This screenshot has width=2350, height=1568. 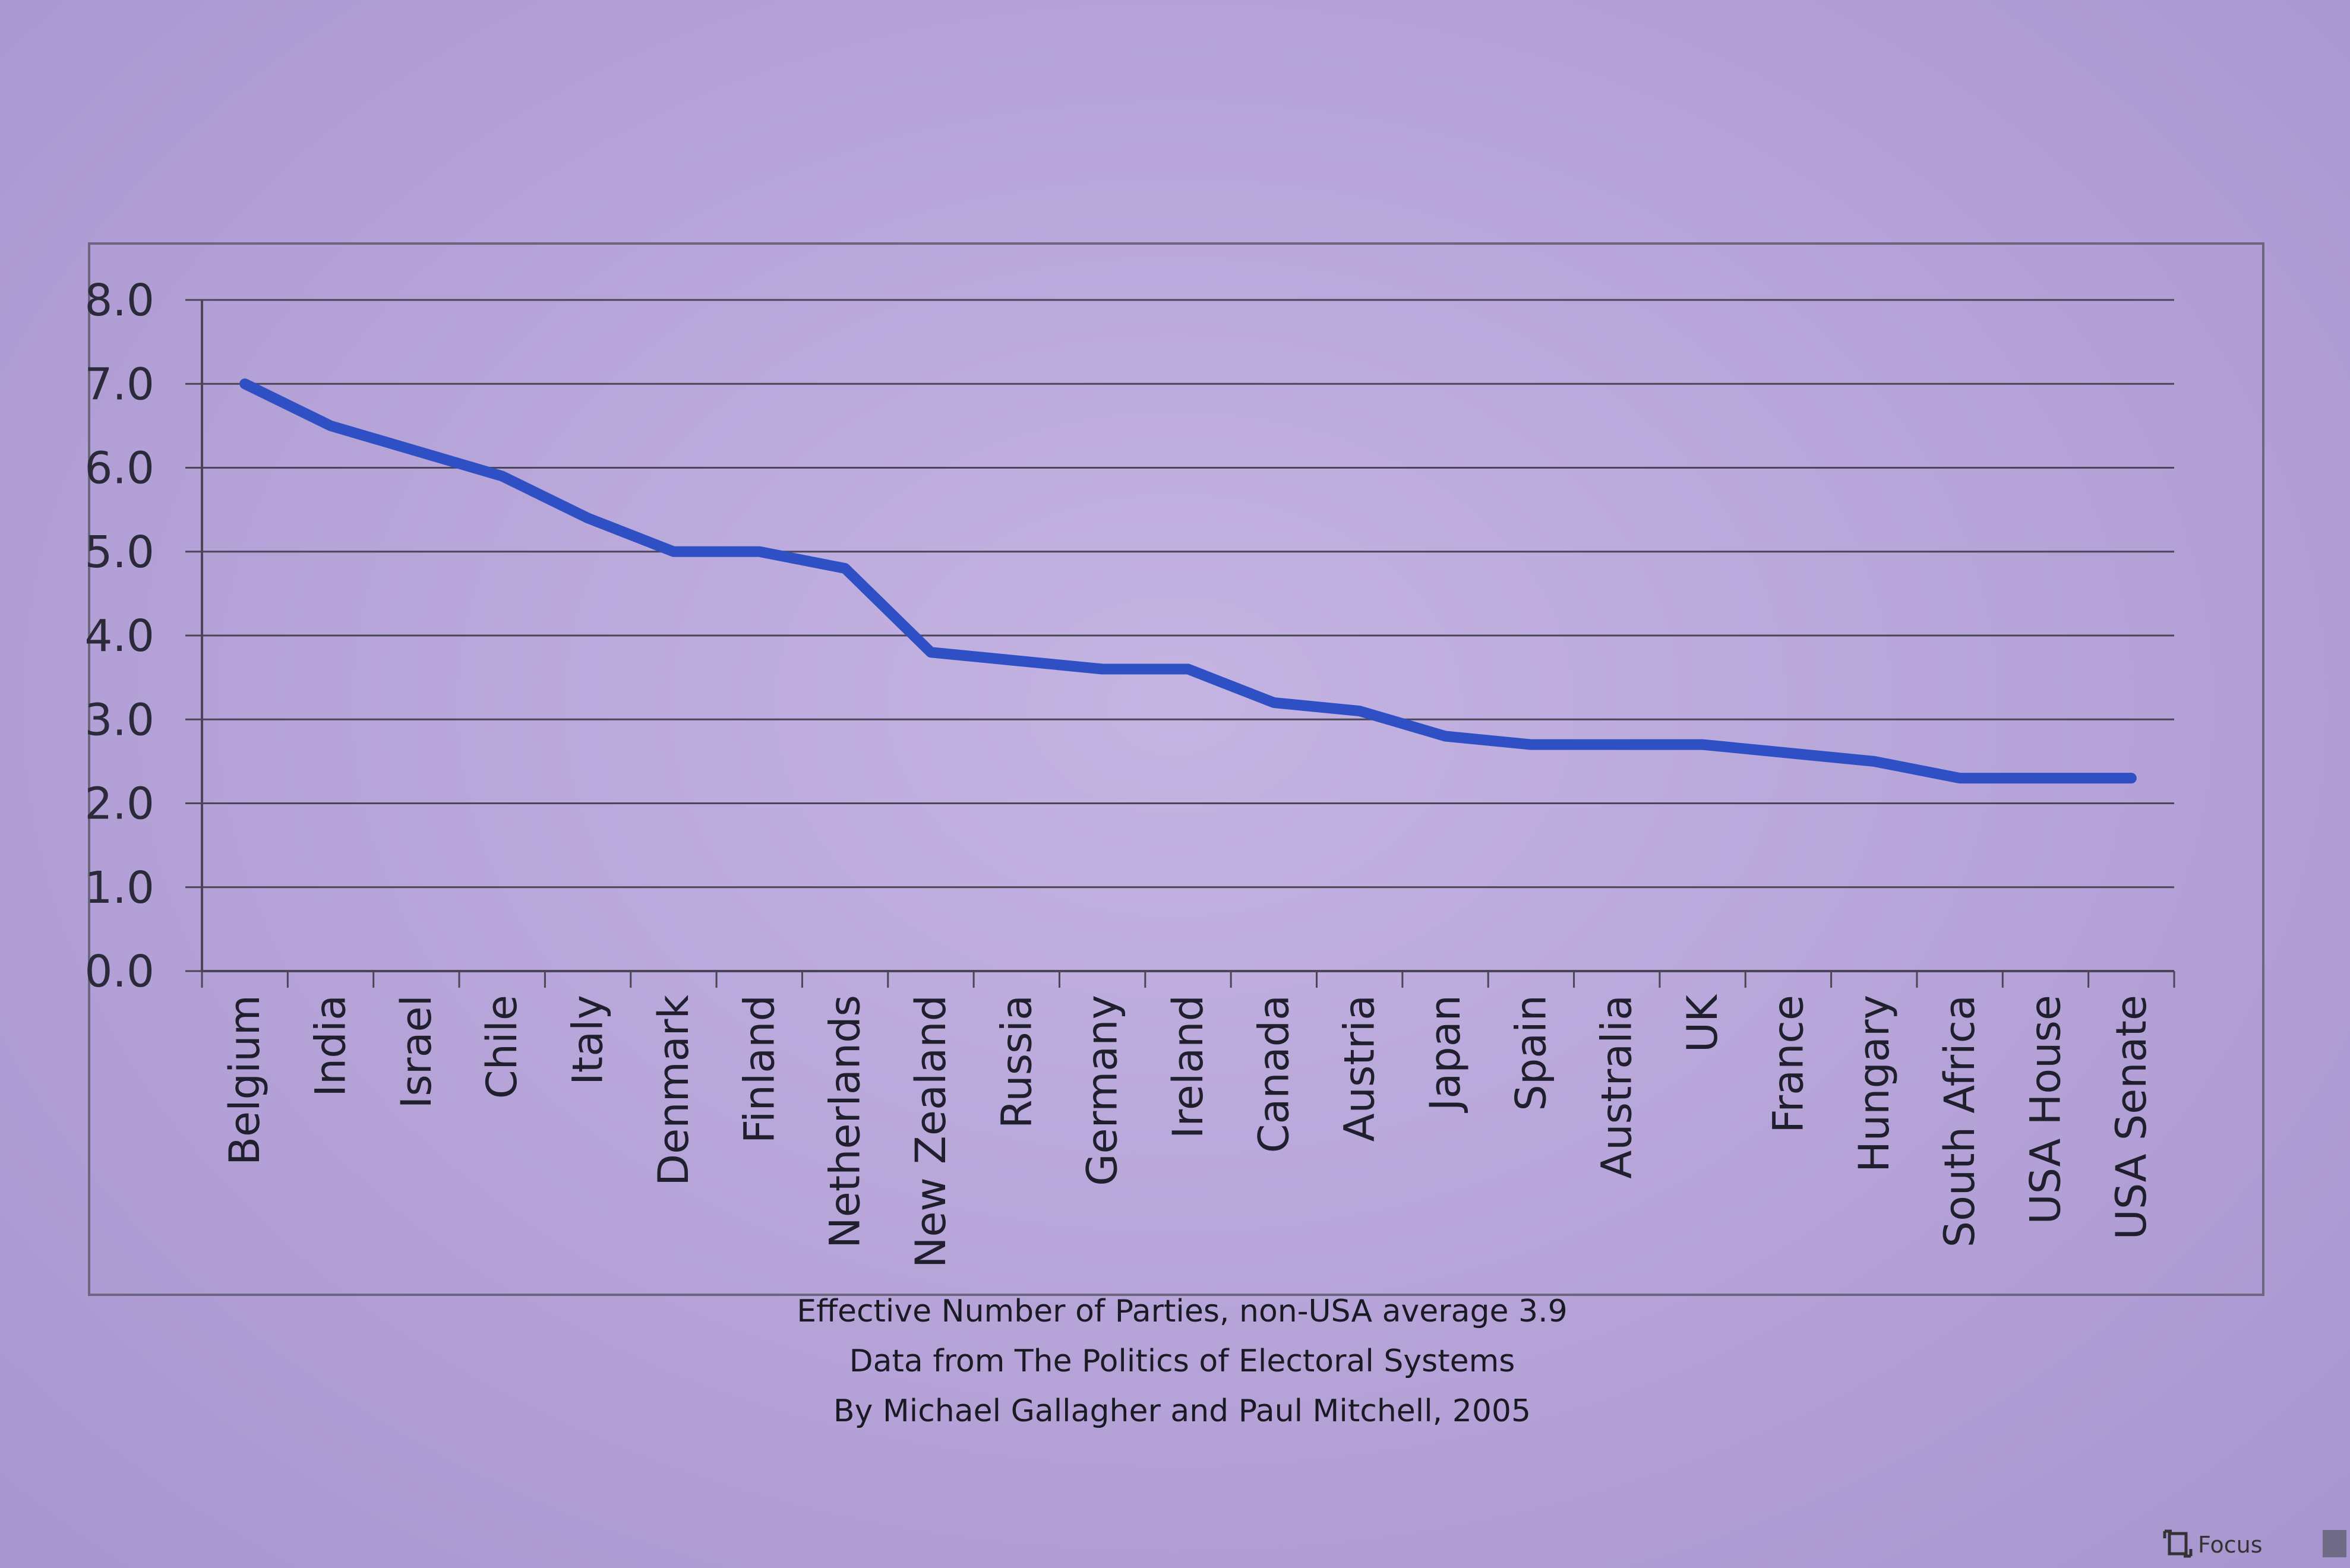 I want to click on x-tick-label: Australia, so click(x=1617, y=1087).